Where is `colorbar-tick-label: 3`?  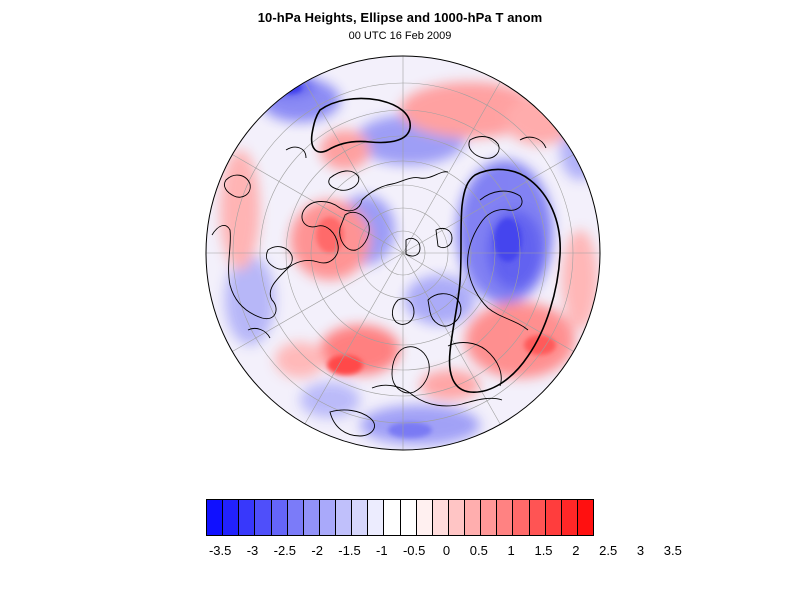
colorbar-tick-label: 3 is located at coordinates (640, 550).